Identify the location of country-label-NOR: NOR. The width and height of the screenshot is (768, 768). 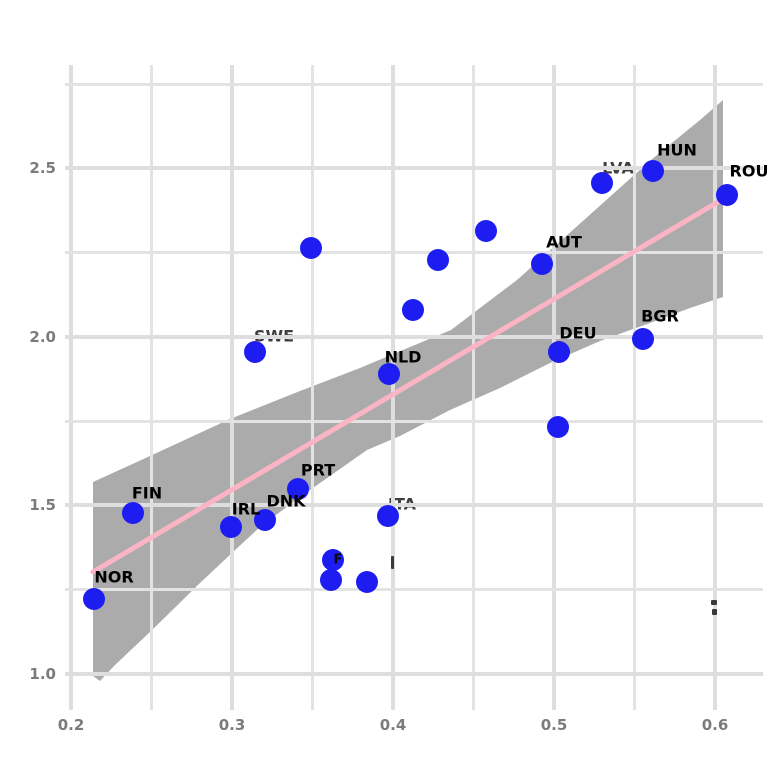
(114, 577).